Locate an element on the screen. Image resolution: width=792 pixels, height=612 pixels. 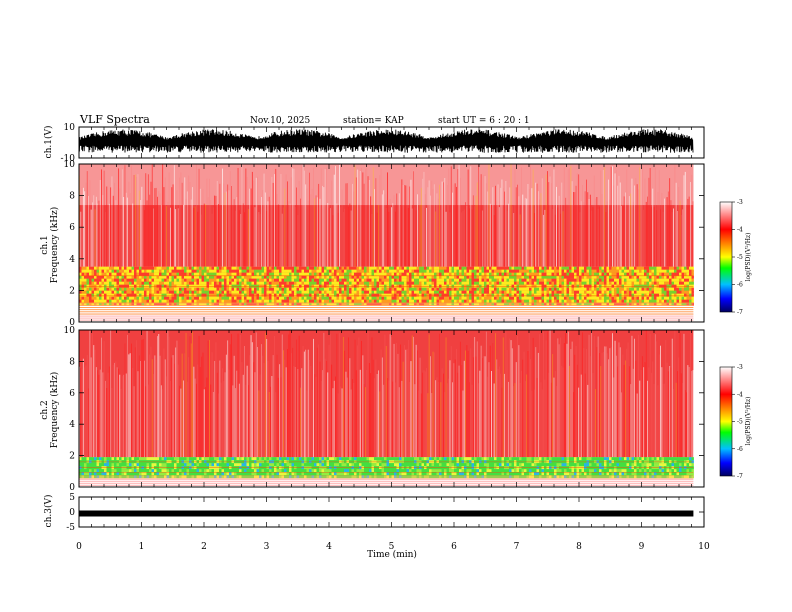
ch1-colorbar-label: log(PSD)(V²/Hz) is located at coordinates (748, 257).